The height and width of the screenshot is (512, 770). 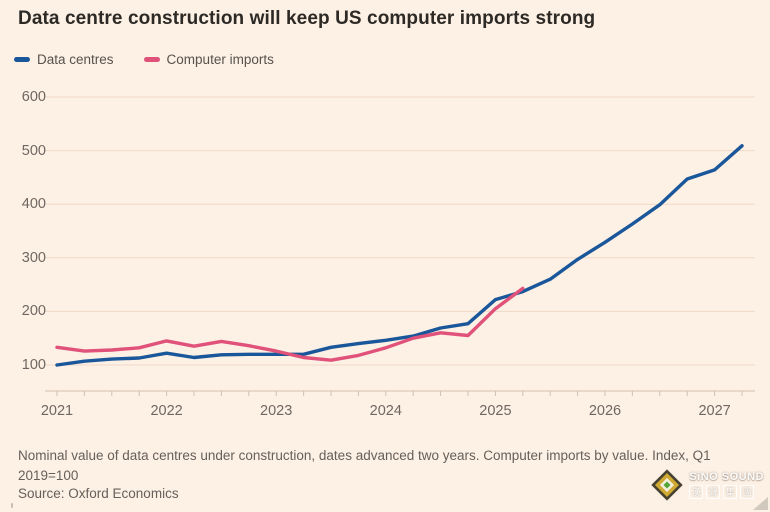 What do you see at coordinates (605, 411) in the screenshot?
I see `x-axis-year-label: 2026` at bounding box center [605, 411].